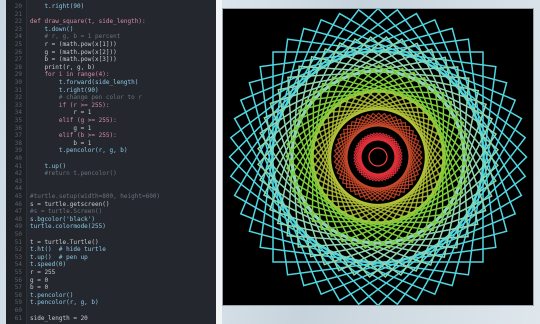  Describe the element at coordinates (111, 242) in the screenshot. I see `code-line: 51 t = turtle.Turtle()` at that location.